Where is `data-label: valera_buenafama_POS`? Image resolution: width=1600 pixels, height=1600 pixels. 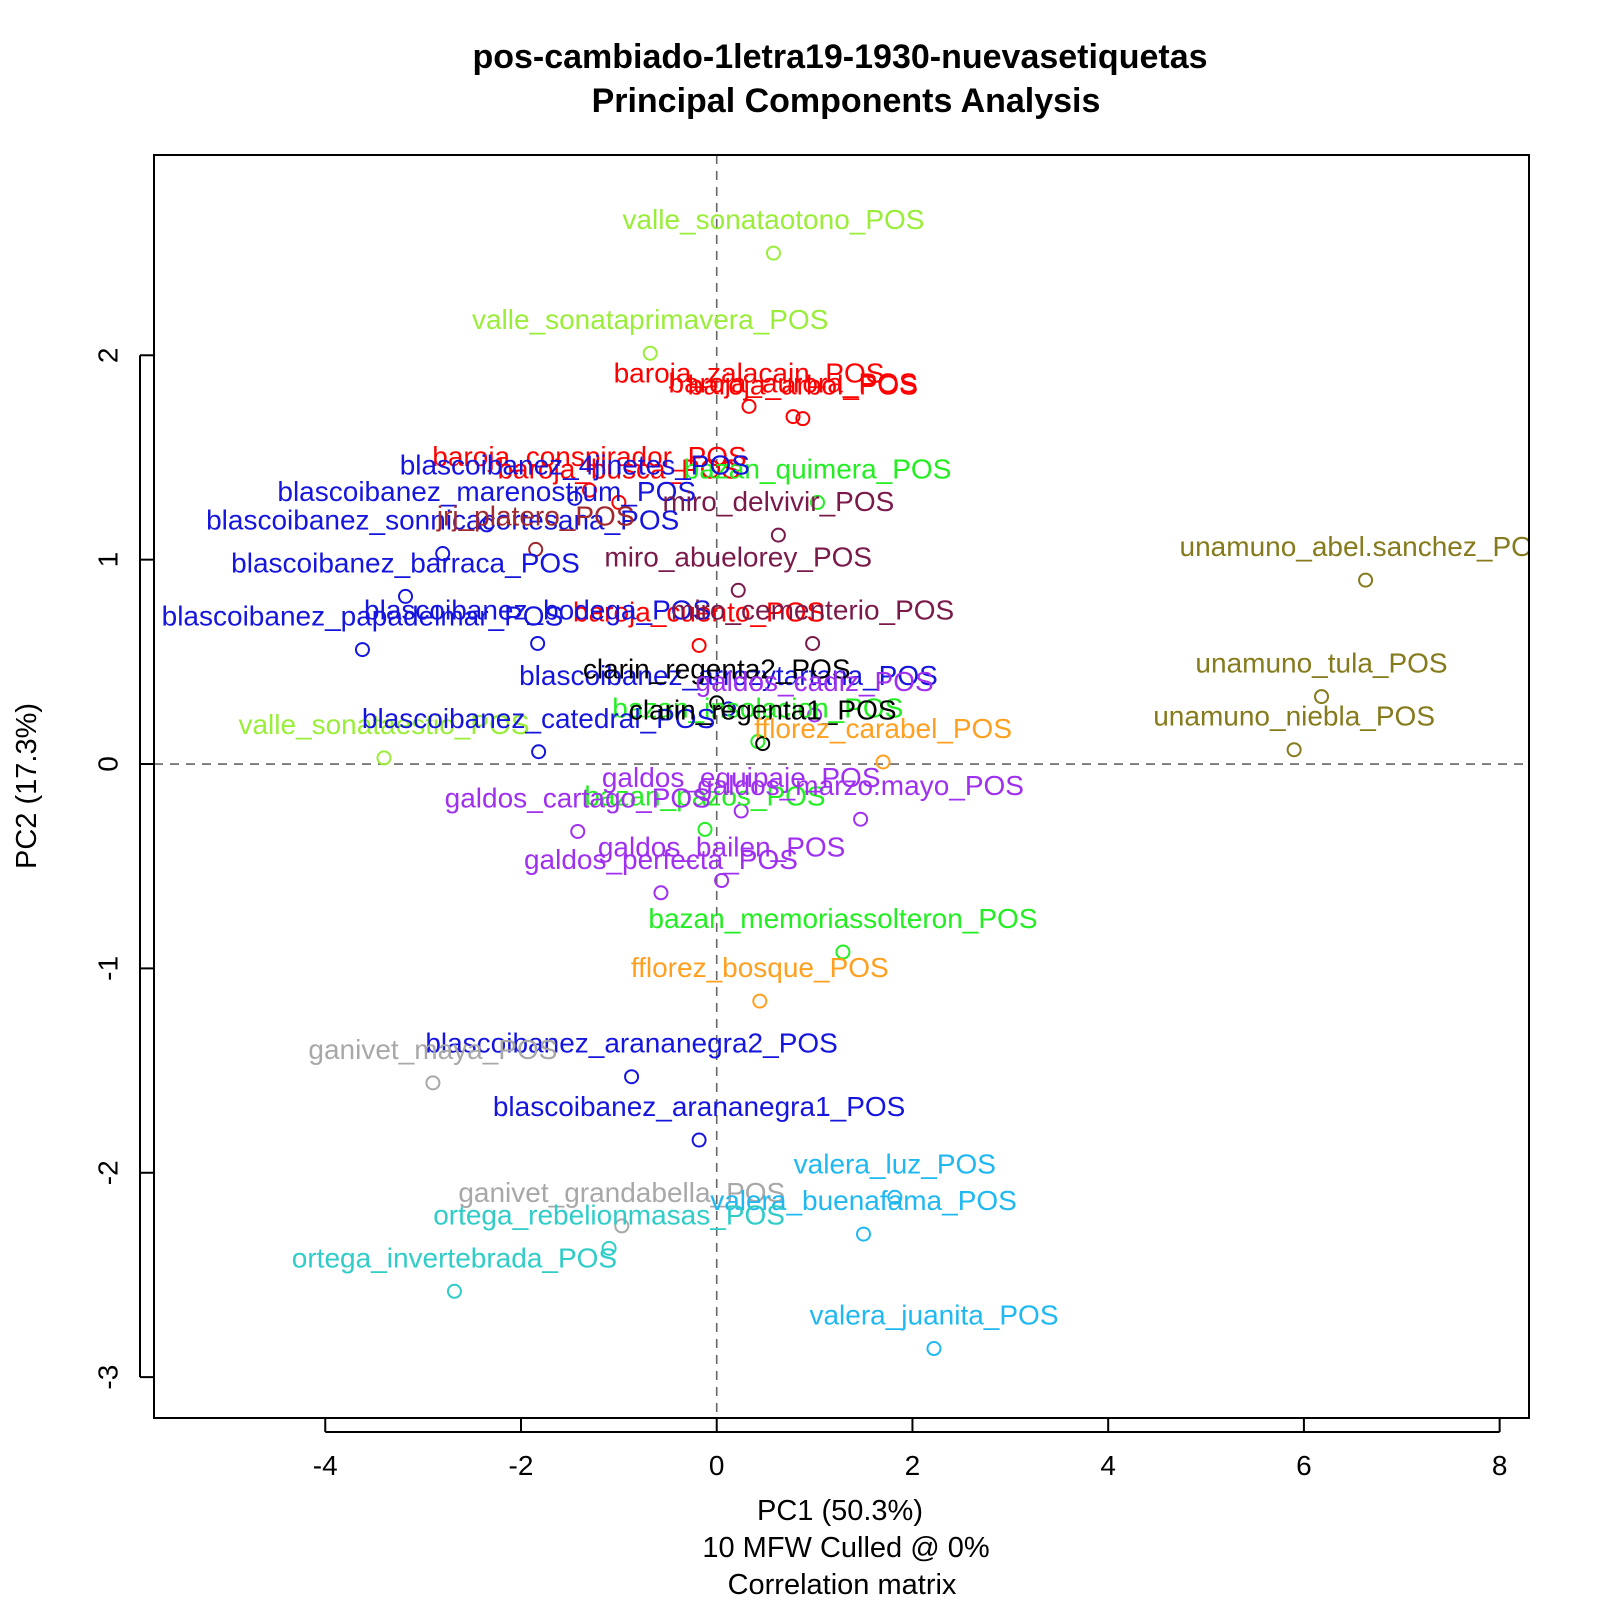
data-label: valera_buenafama_POS is located at coordinates (863, 1200).